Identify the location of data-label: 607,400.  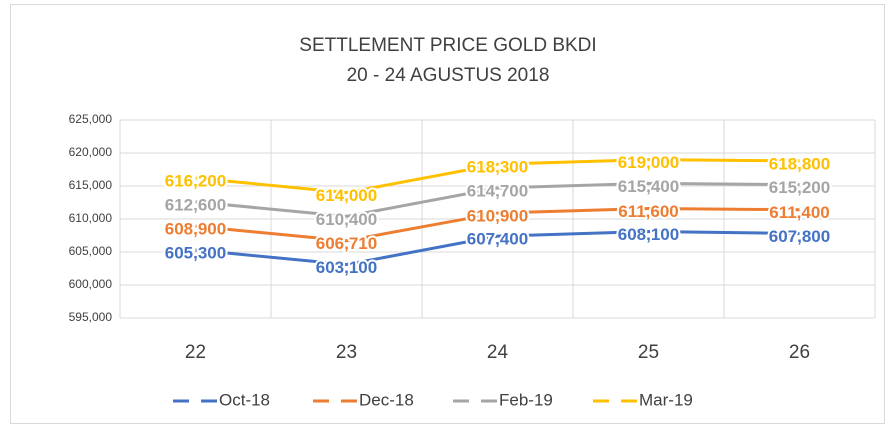
(497, 239).